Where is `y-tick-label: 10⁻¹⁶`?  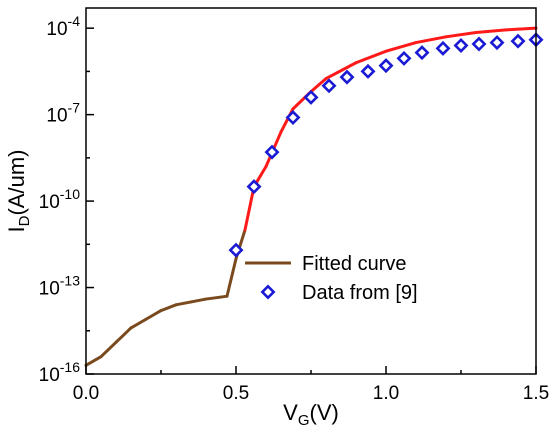
y-tick-label: 10⁻¹⁶ is located at coordinates (60, 372).